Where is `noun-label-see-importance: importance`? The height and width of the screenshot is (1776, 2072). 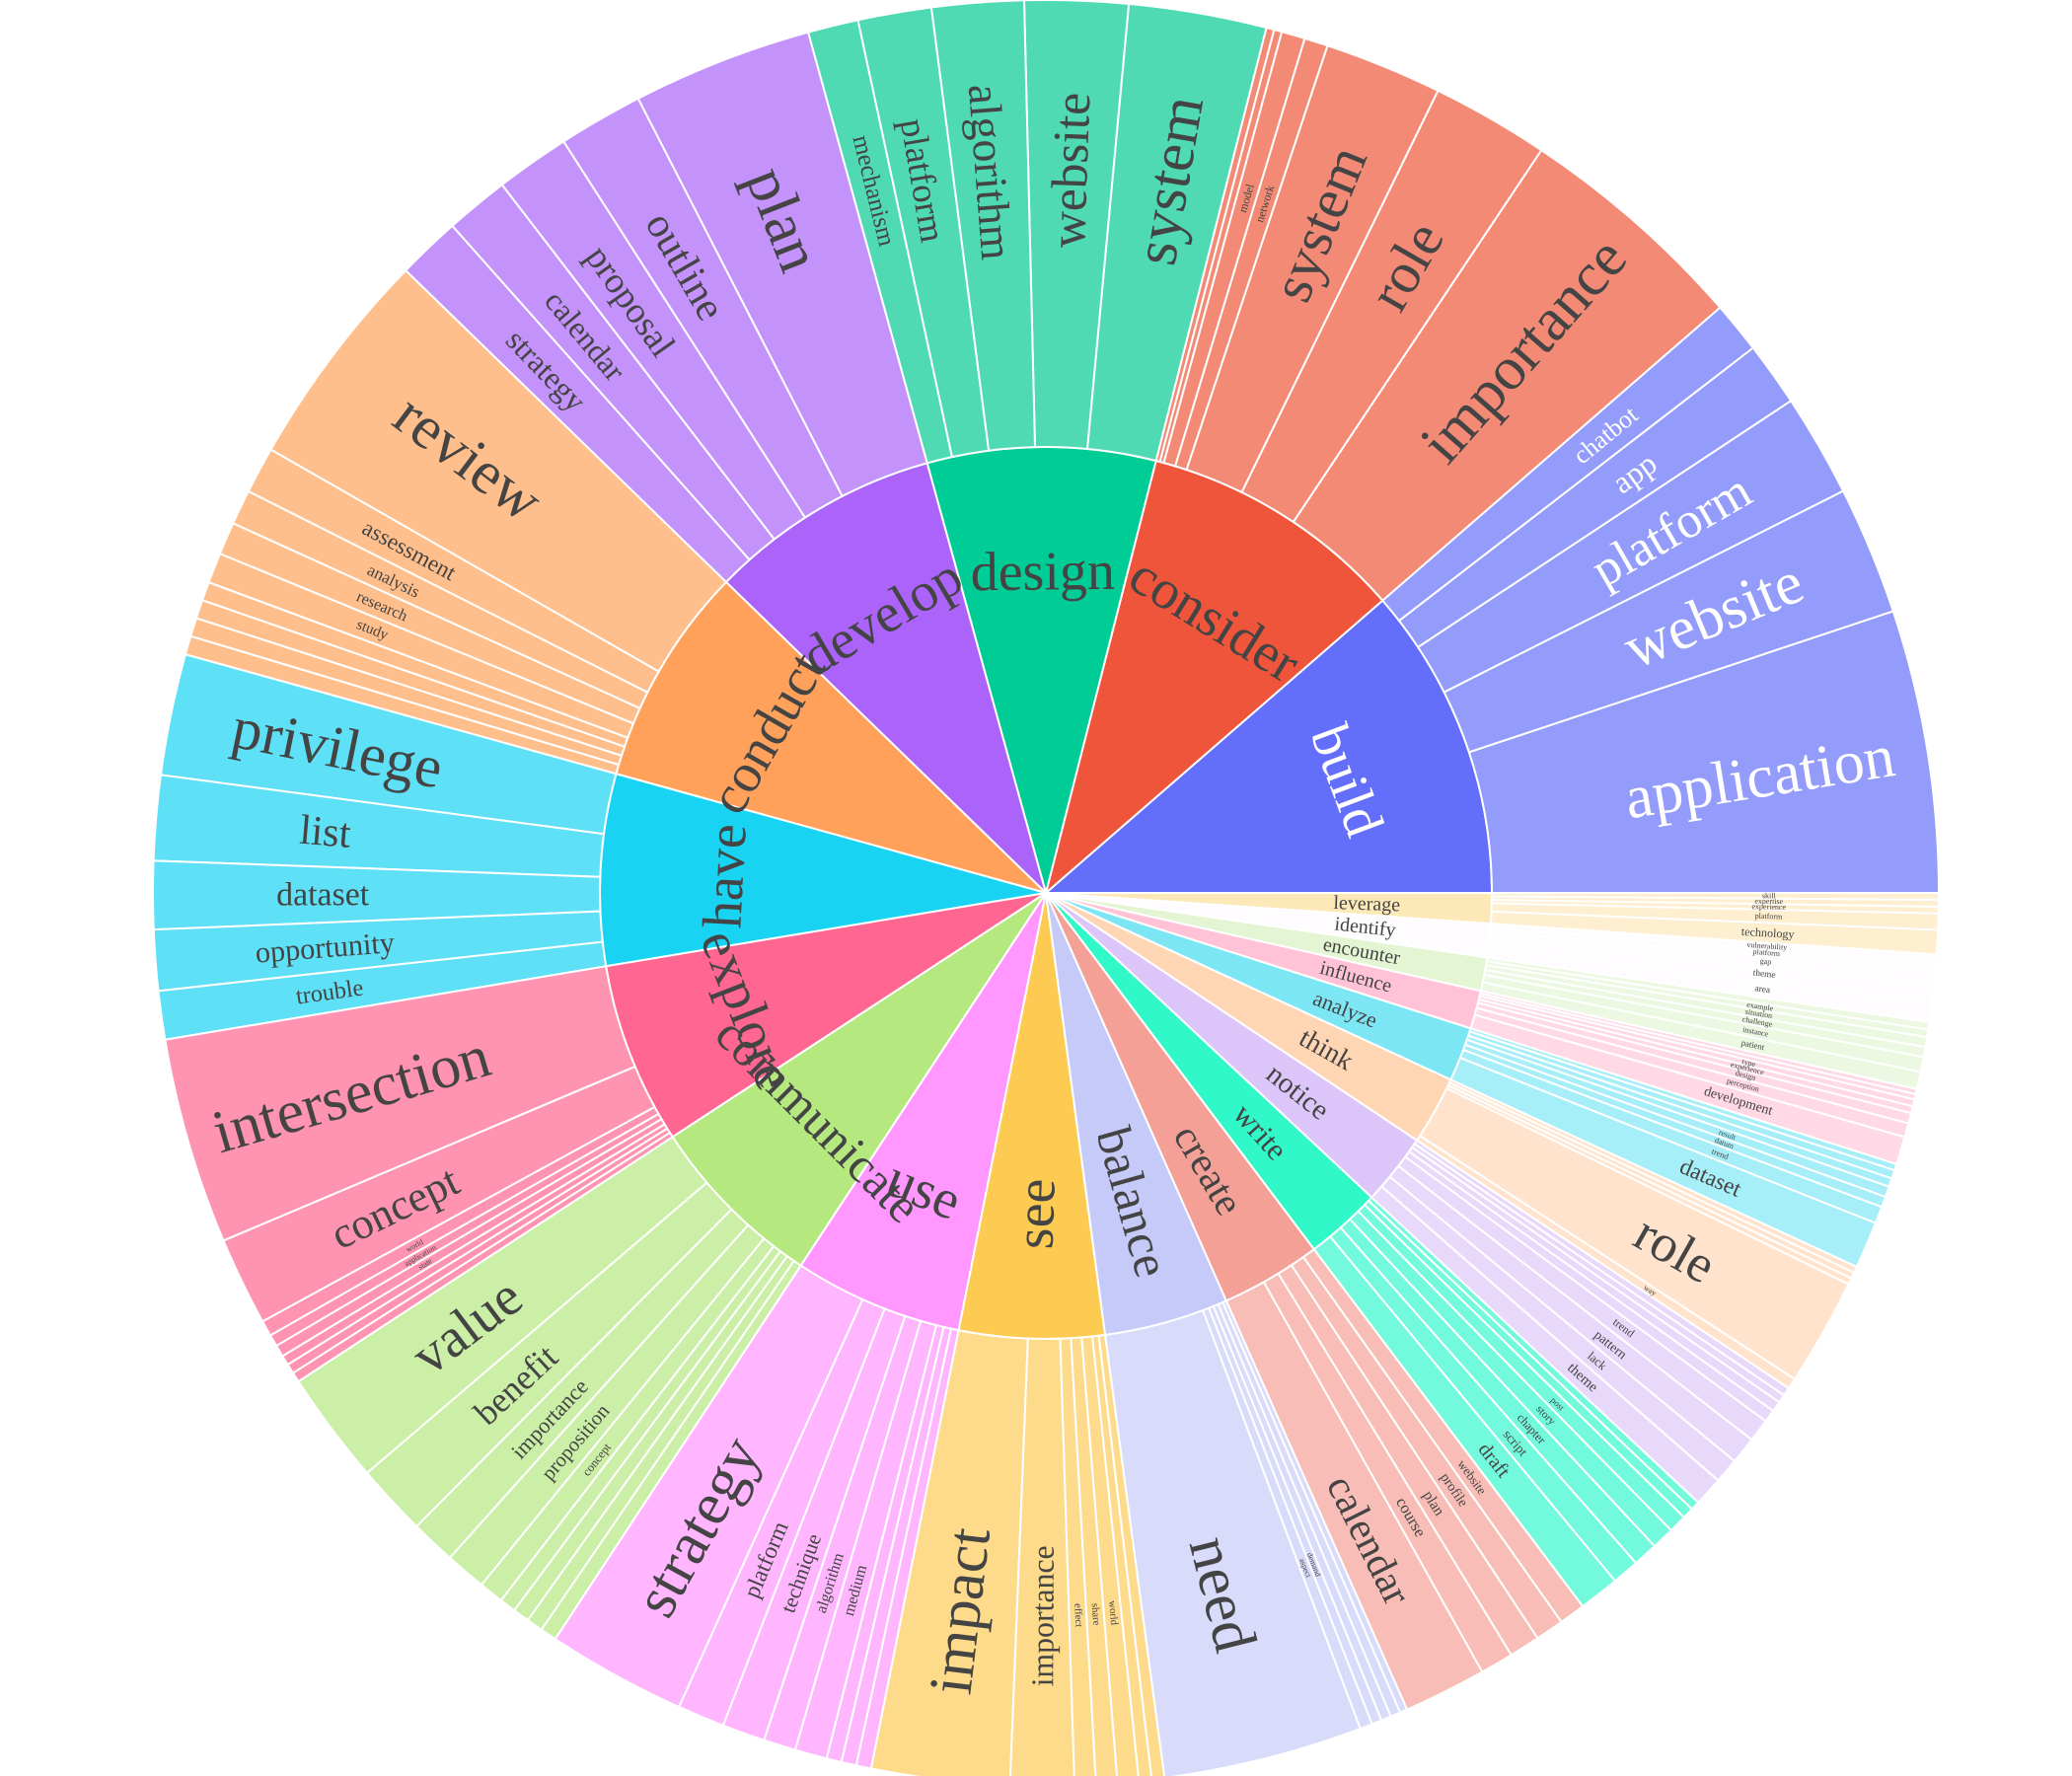 noun-label-see-importance: importance is located at coordinates (1043, 1616).